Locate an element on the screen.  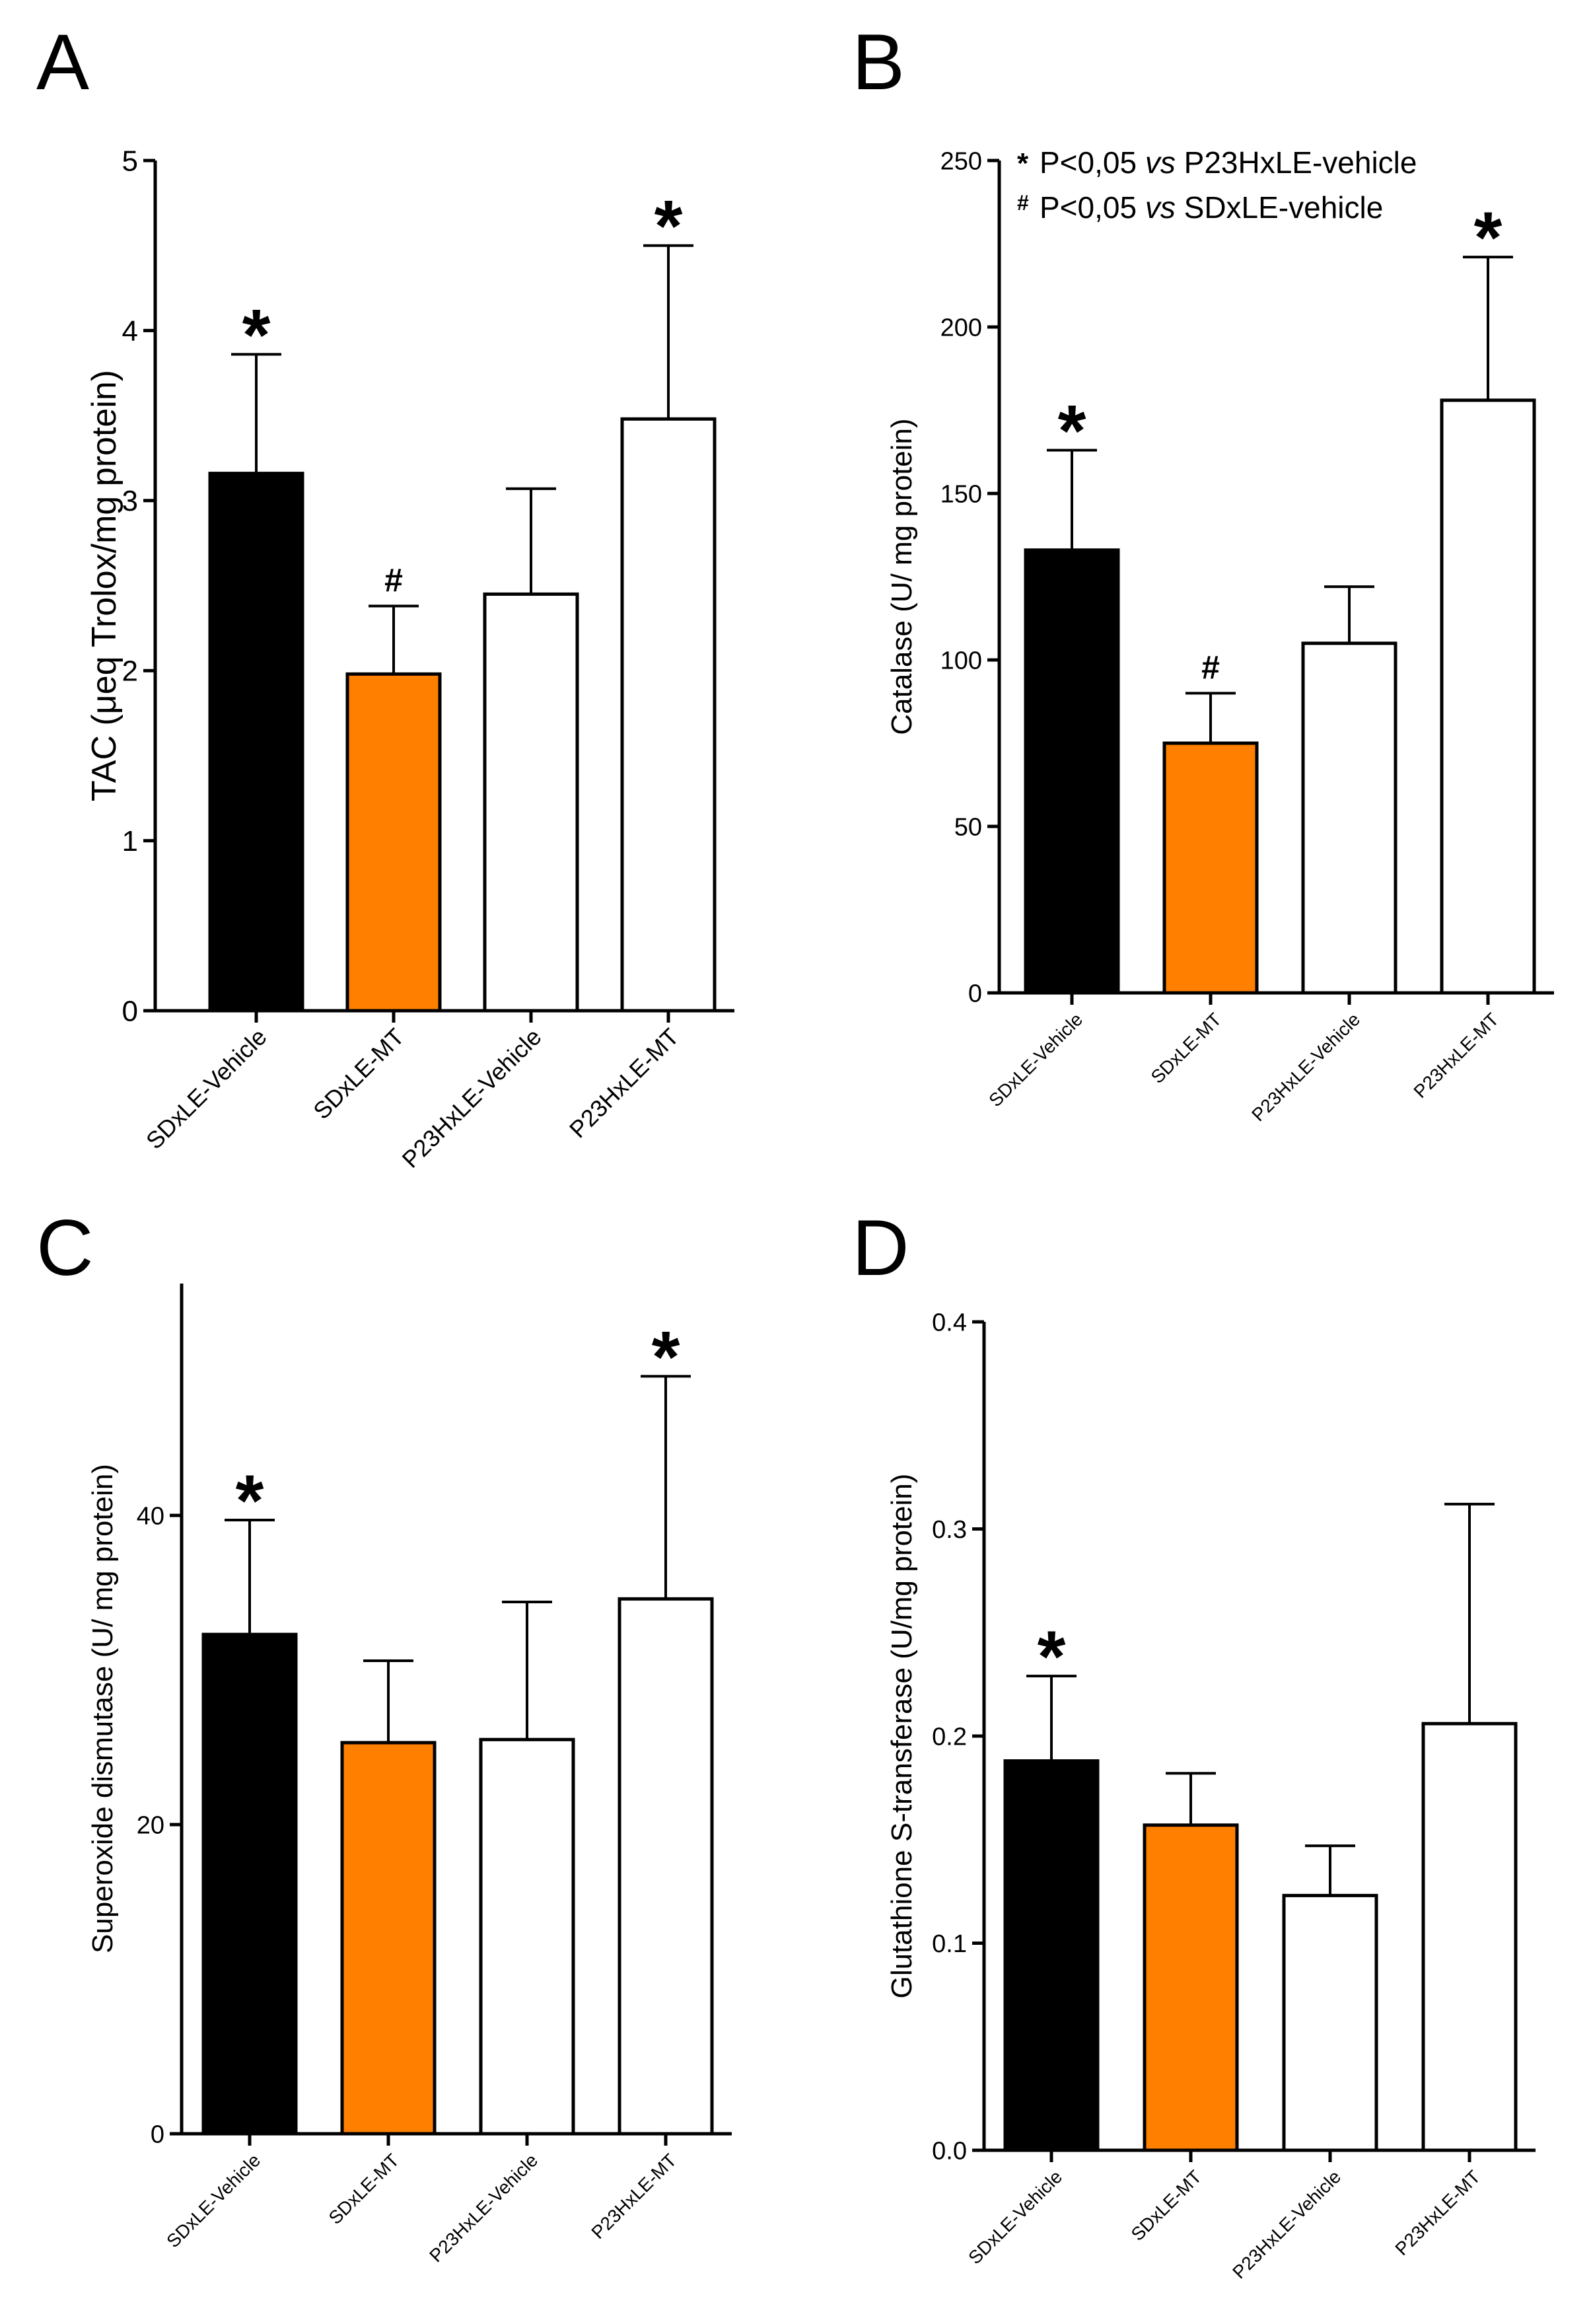
legend-text: P<0,05 vs SDxLE-vehicle is located at coordinates (1211, 207).